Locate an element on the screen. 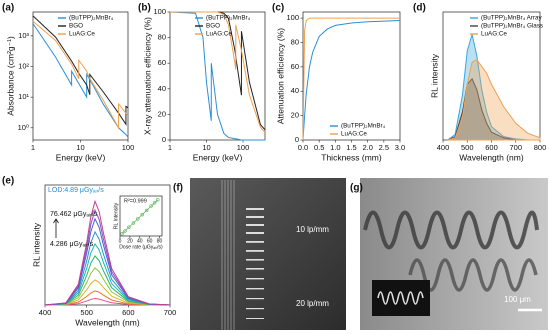 Image resolution: width=550 pixels, height=335 pixels. x-tick-label: 1.0 is located at coordinates (335, 147).